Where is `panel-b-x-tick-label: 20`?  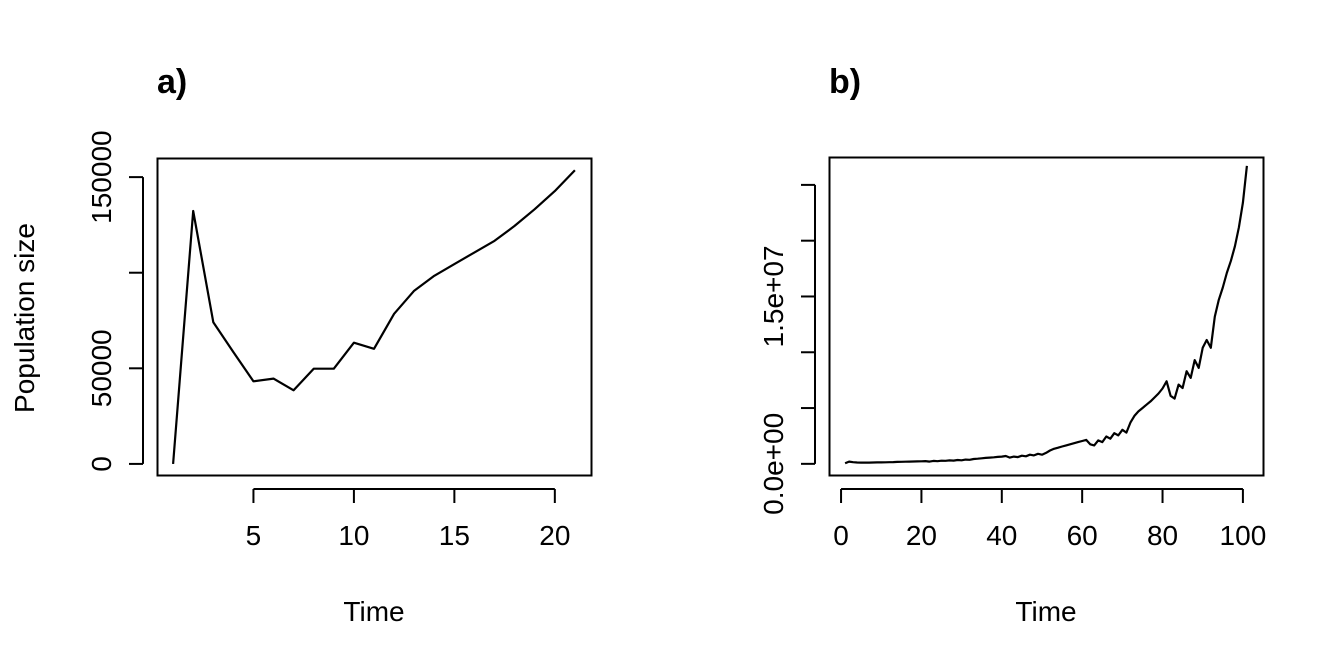
panel-b-x-tick-label: 20 is located at coordinates (921, 535).